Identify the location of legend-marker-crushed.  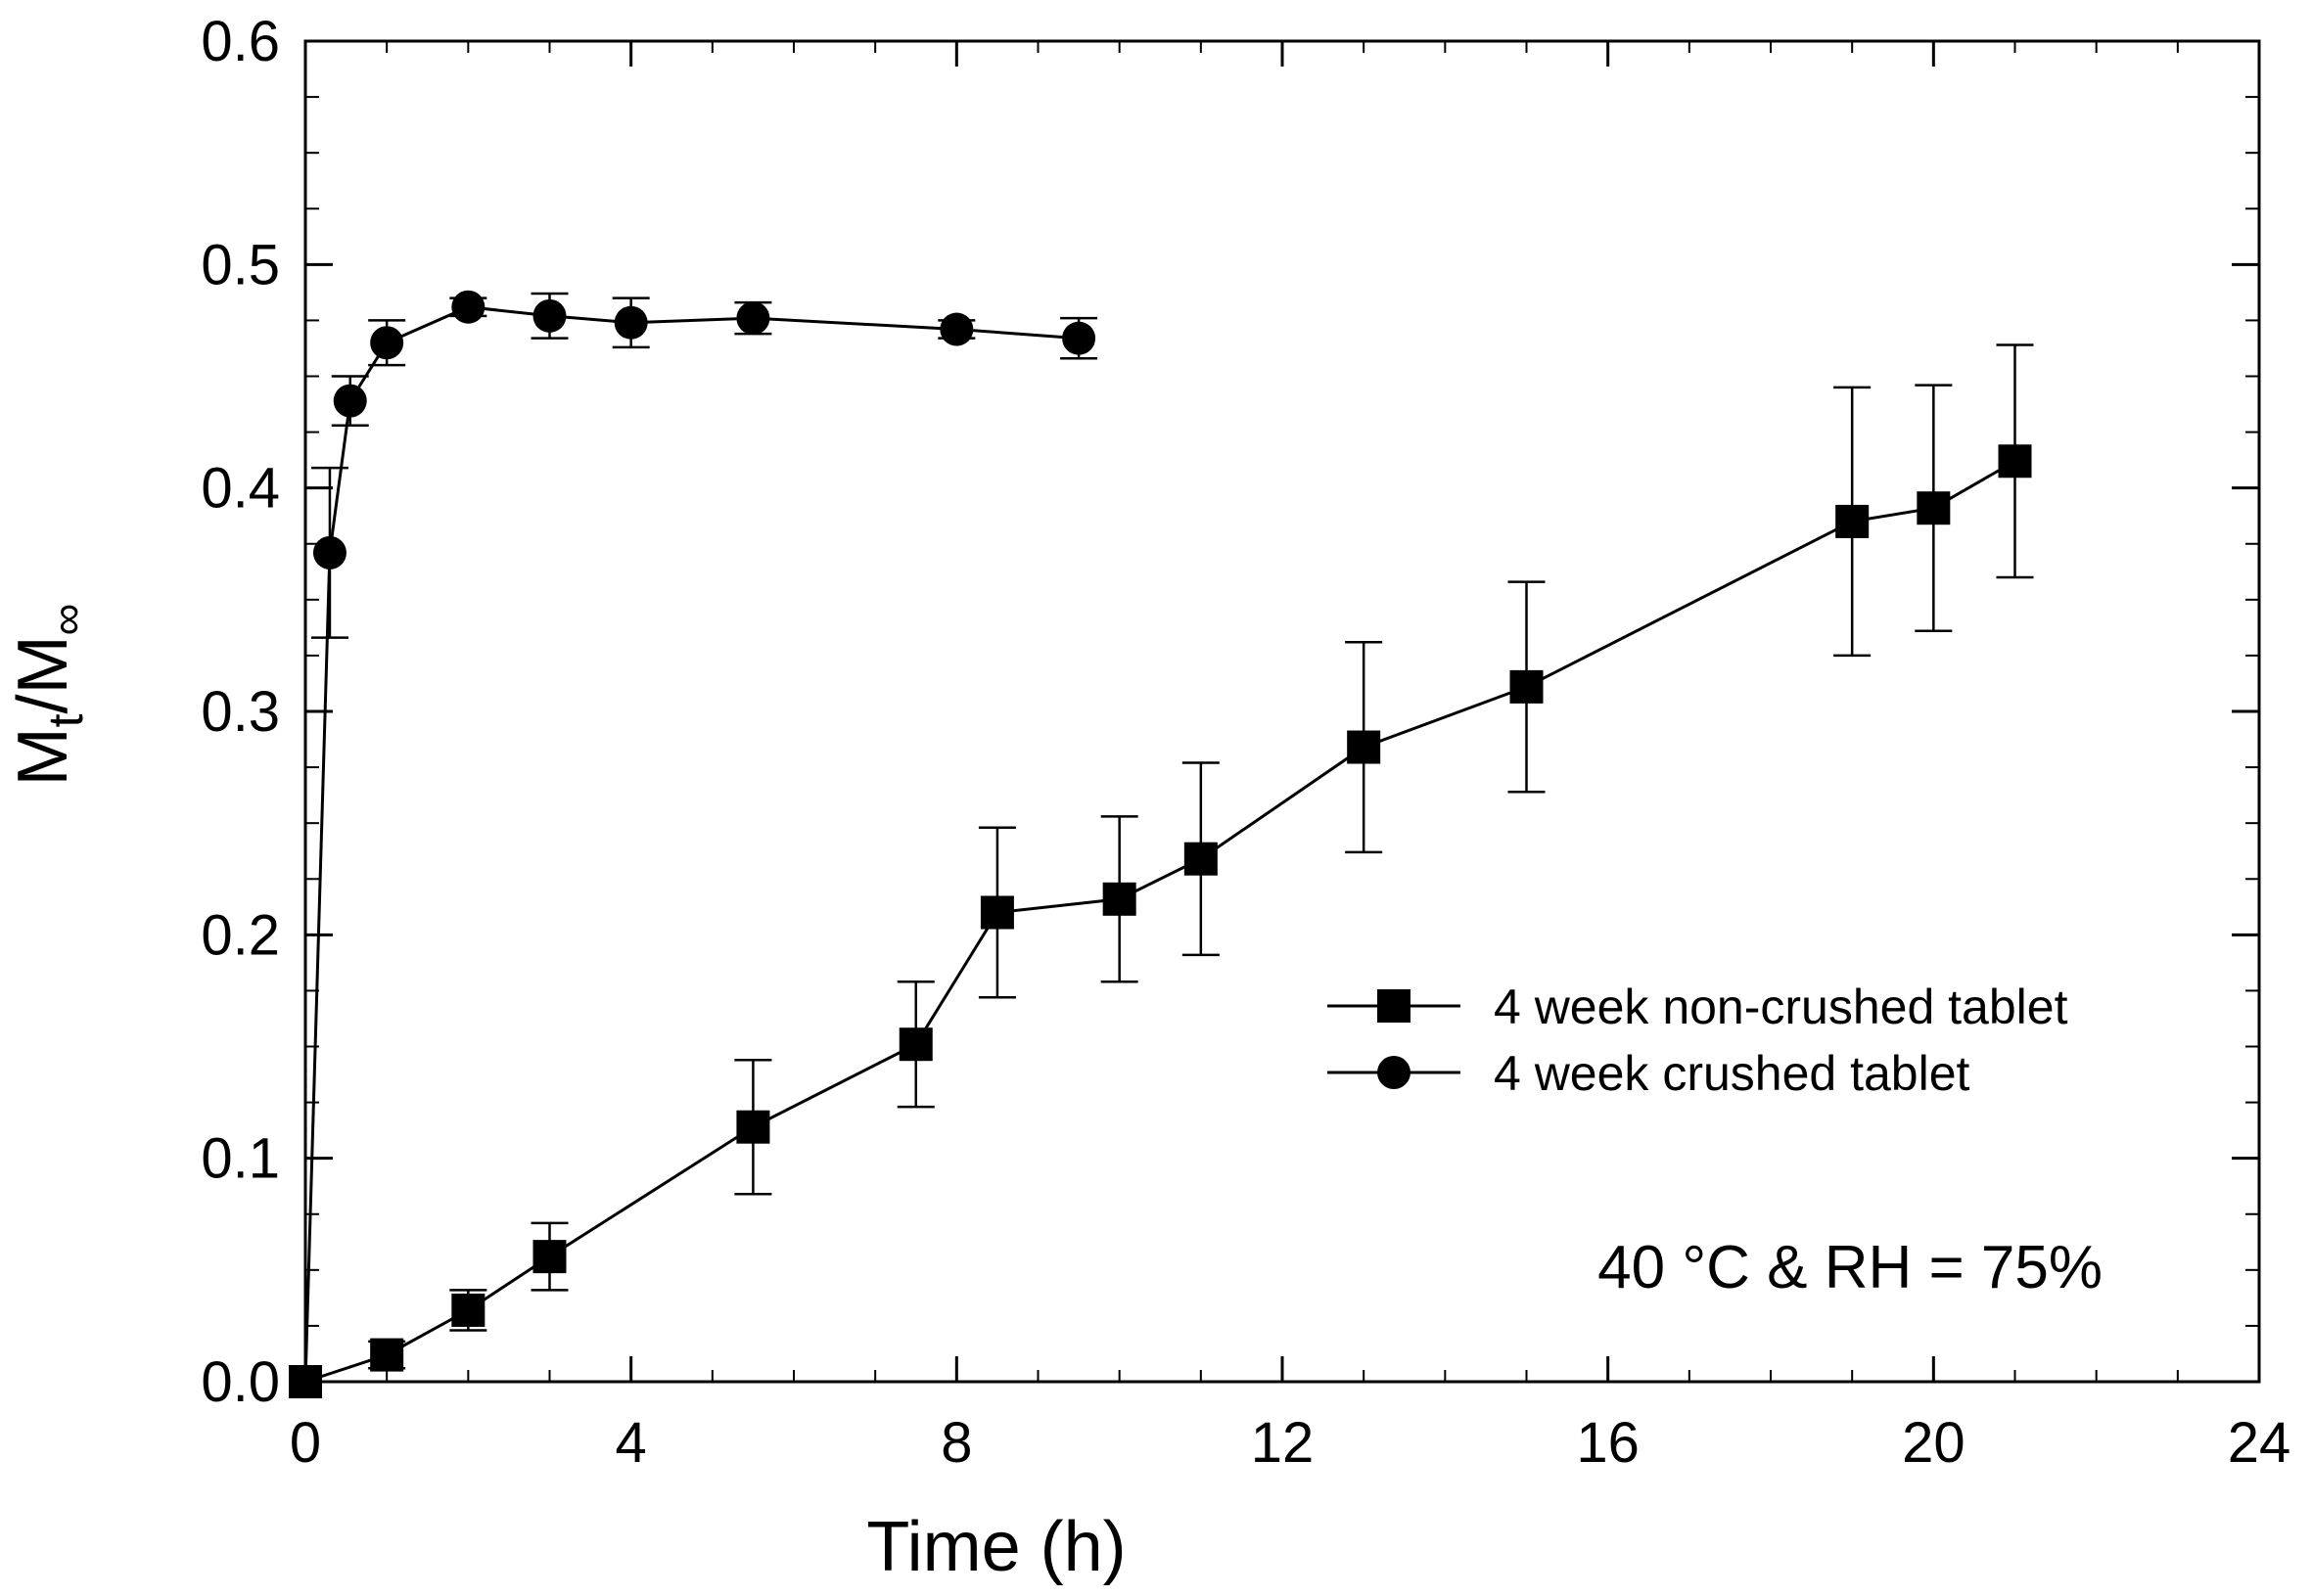
(1394, 1072).